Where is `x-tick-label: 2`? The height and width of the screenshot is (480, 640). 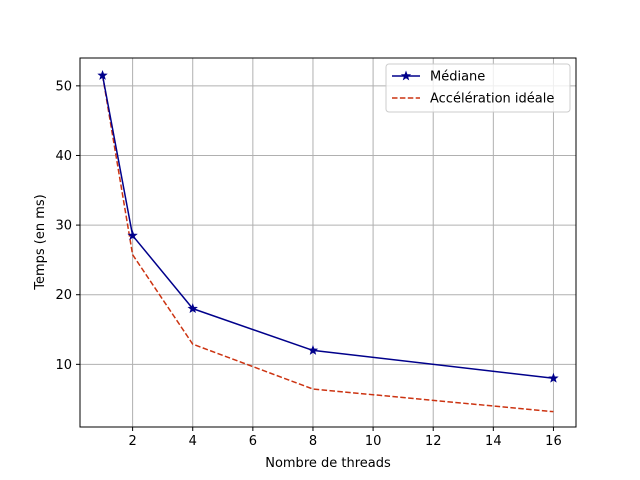
x-tick-label: 2 is located at coordinates (132, 441).